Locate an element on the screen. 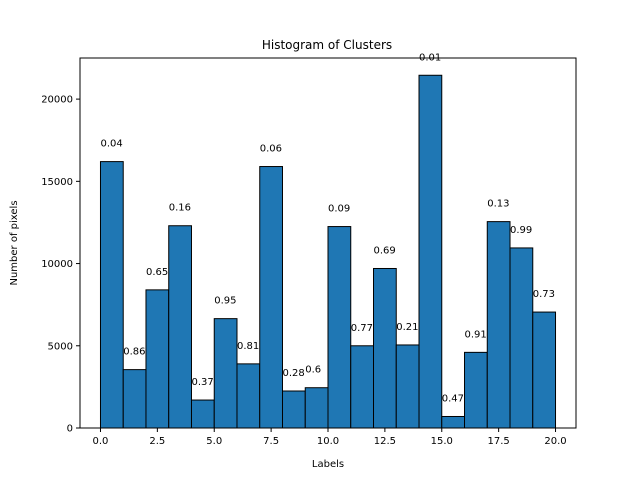 This screenshot has width=640, height=480. bar-value-label: 0.37 is located at coordinates (202, 382).